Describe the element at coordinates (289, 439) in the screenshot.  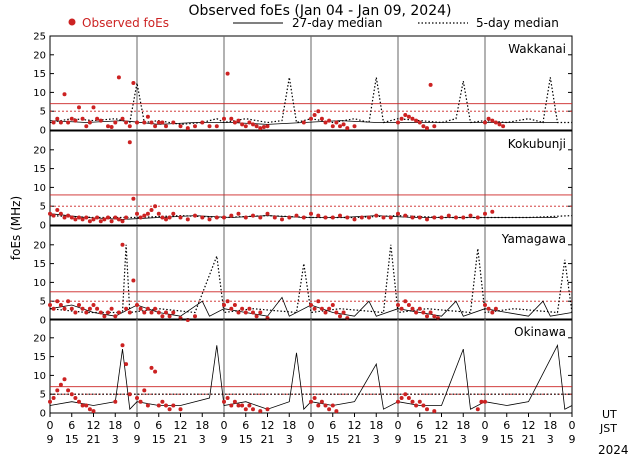
I see `jst-tick-label: 3` at that location.